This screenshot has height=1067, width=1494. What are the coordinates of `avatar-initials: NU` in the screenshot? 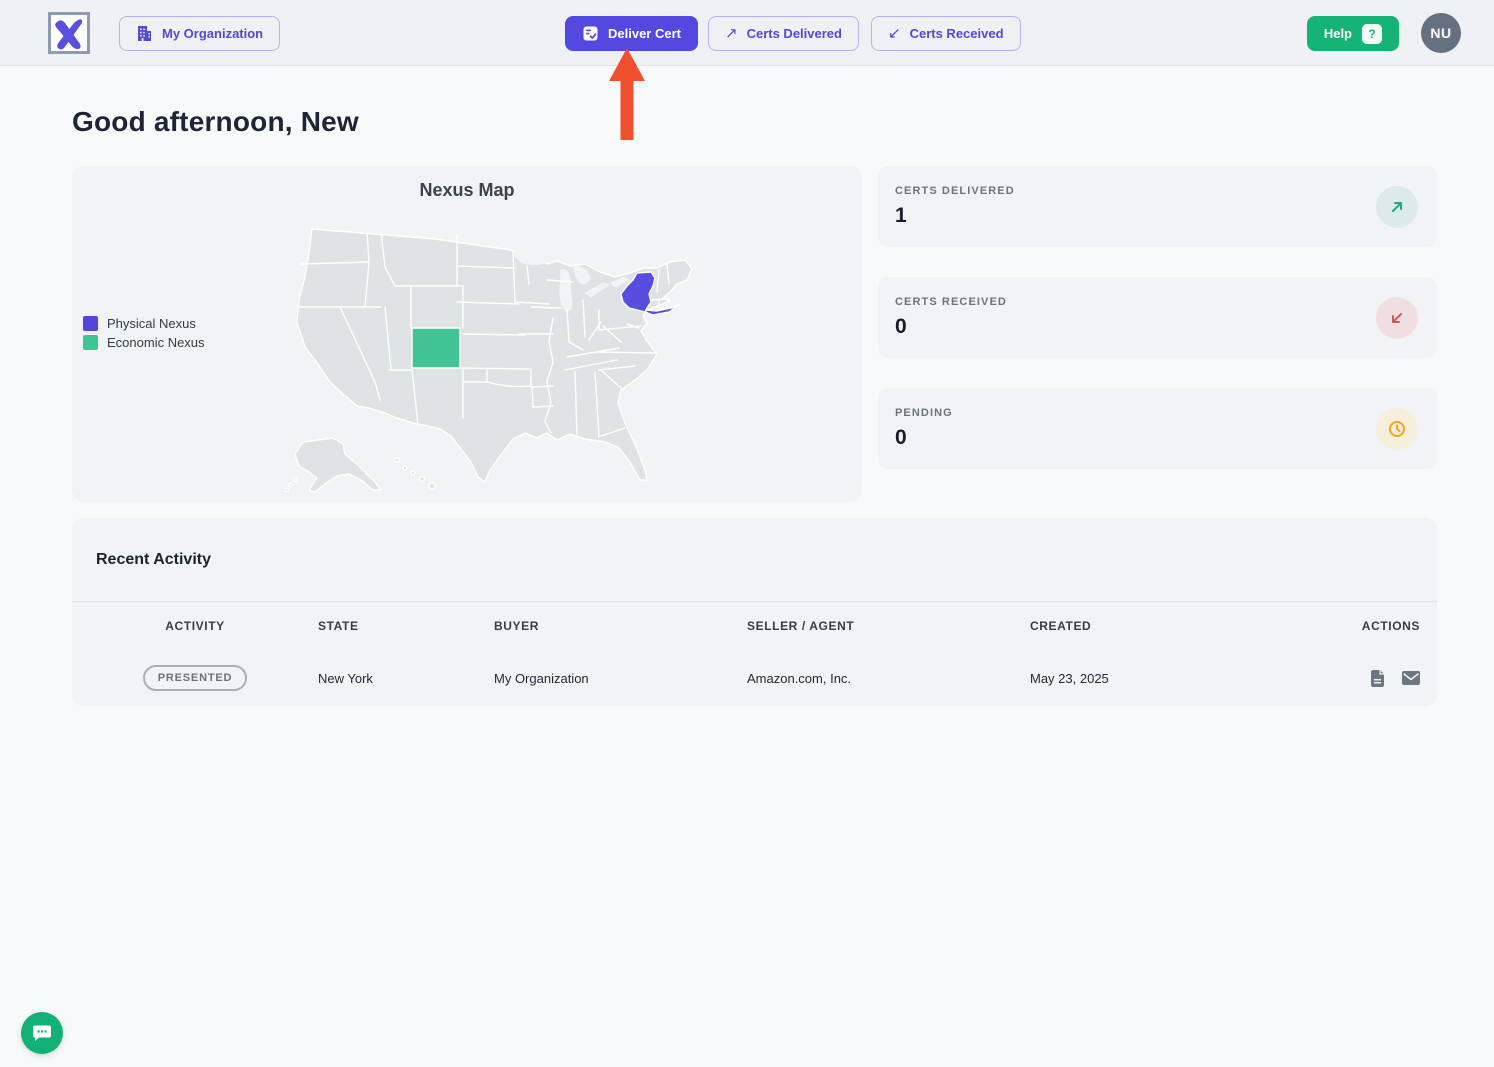 It's located at (1441, 33).